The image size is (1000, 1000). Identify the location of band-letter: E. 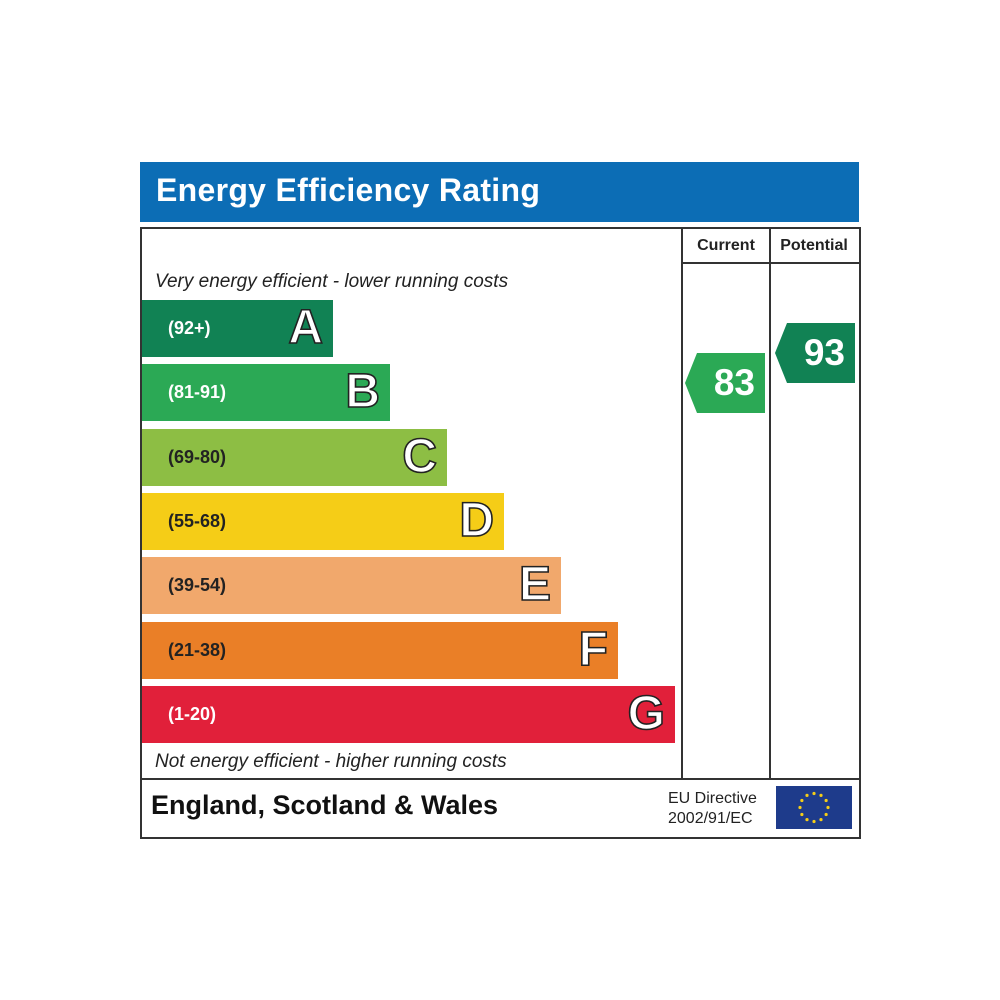
(535, 585).